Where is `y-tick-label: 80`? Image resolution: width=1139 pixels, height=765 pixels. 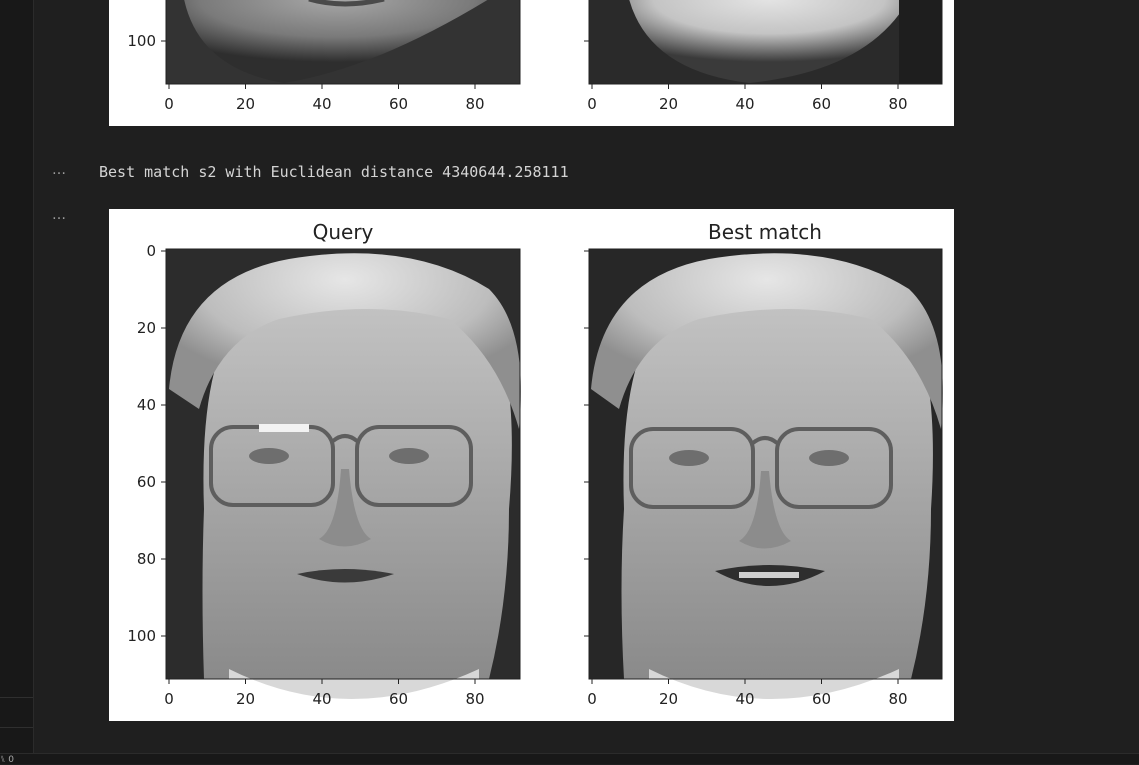 y-tick-label: 80 is located at coordinates (146, 559).